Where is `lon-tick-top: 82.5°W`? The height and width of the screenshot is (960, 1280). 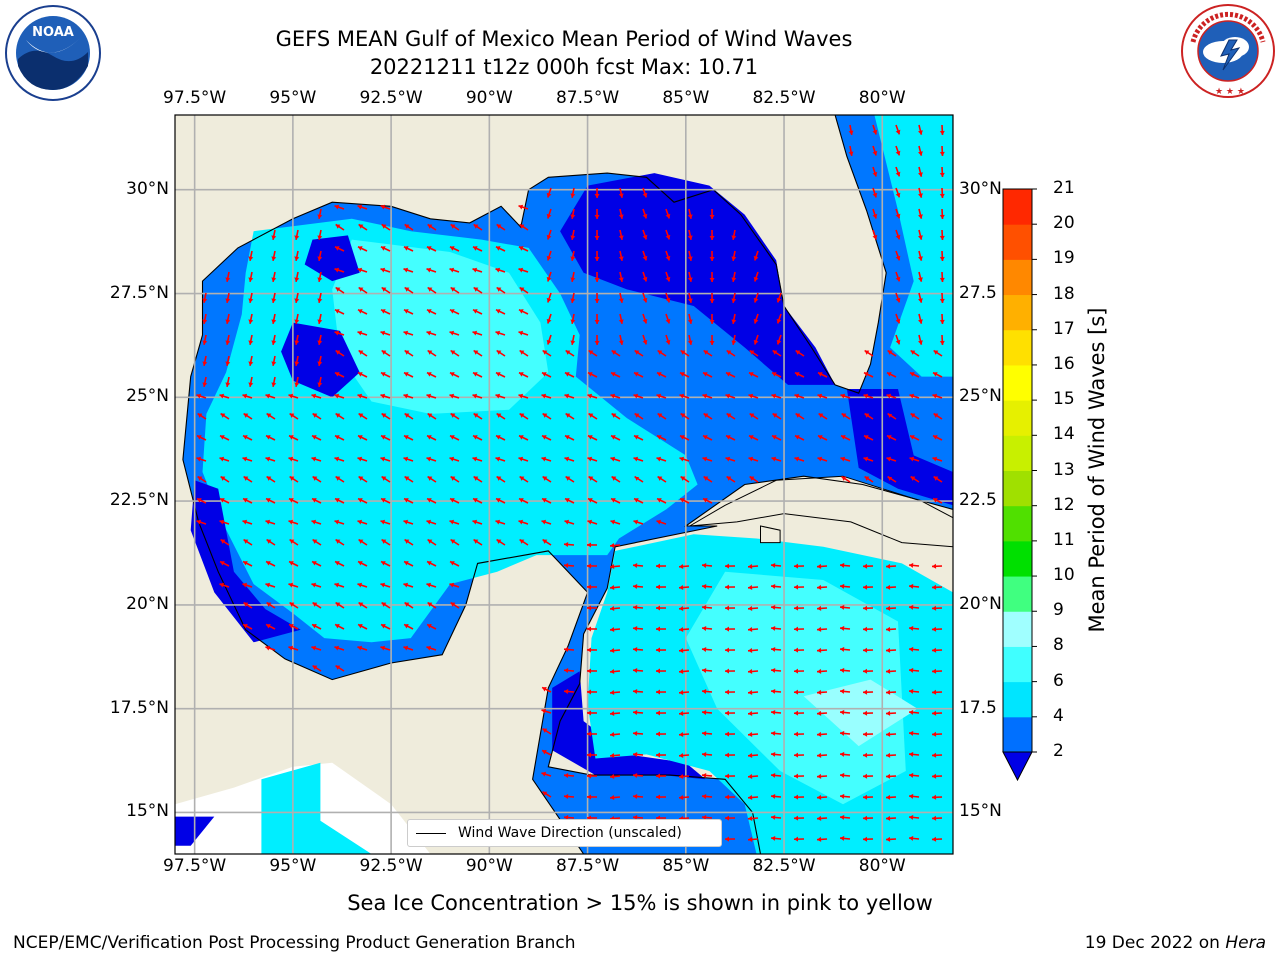
lon-tick-top: 82.5°W is located at coordinates (784, 98).